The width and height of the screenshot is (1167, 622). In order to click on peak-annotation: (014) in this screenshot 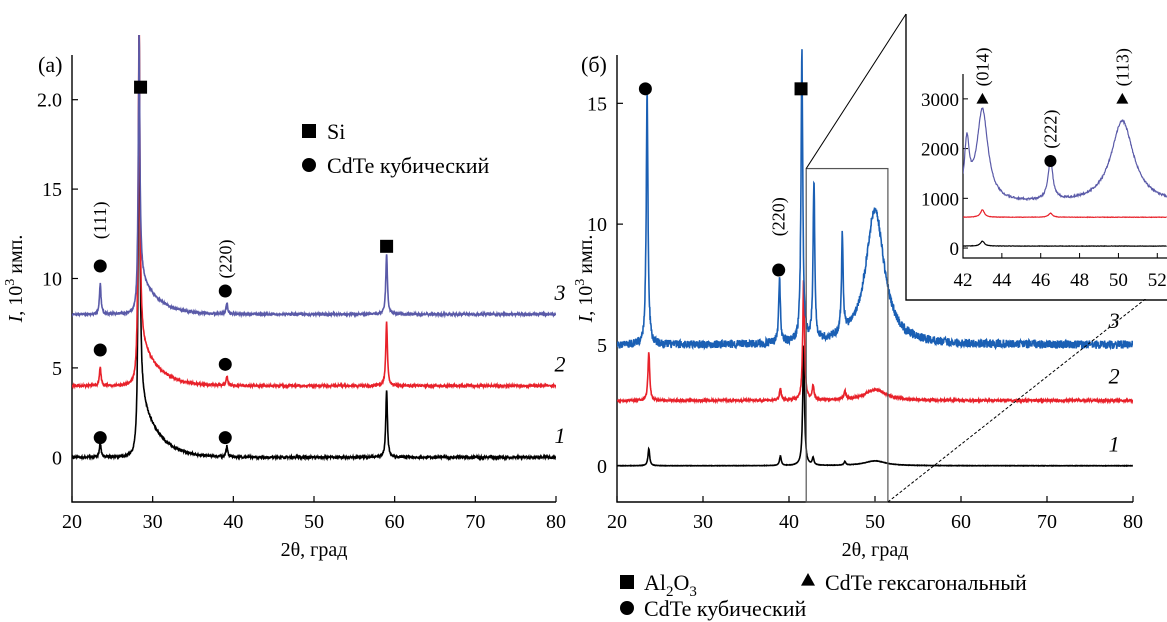, I will do `click(982, 66)`.